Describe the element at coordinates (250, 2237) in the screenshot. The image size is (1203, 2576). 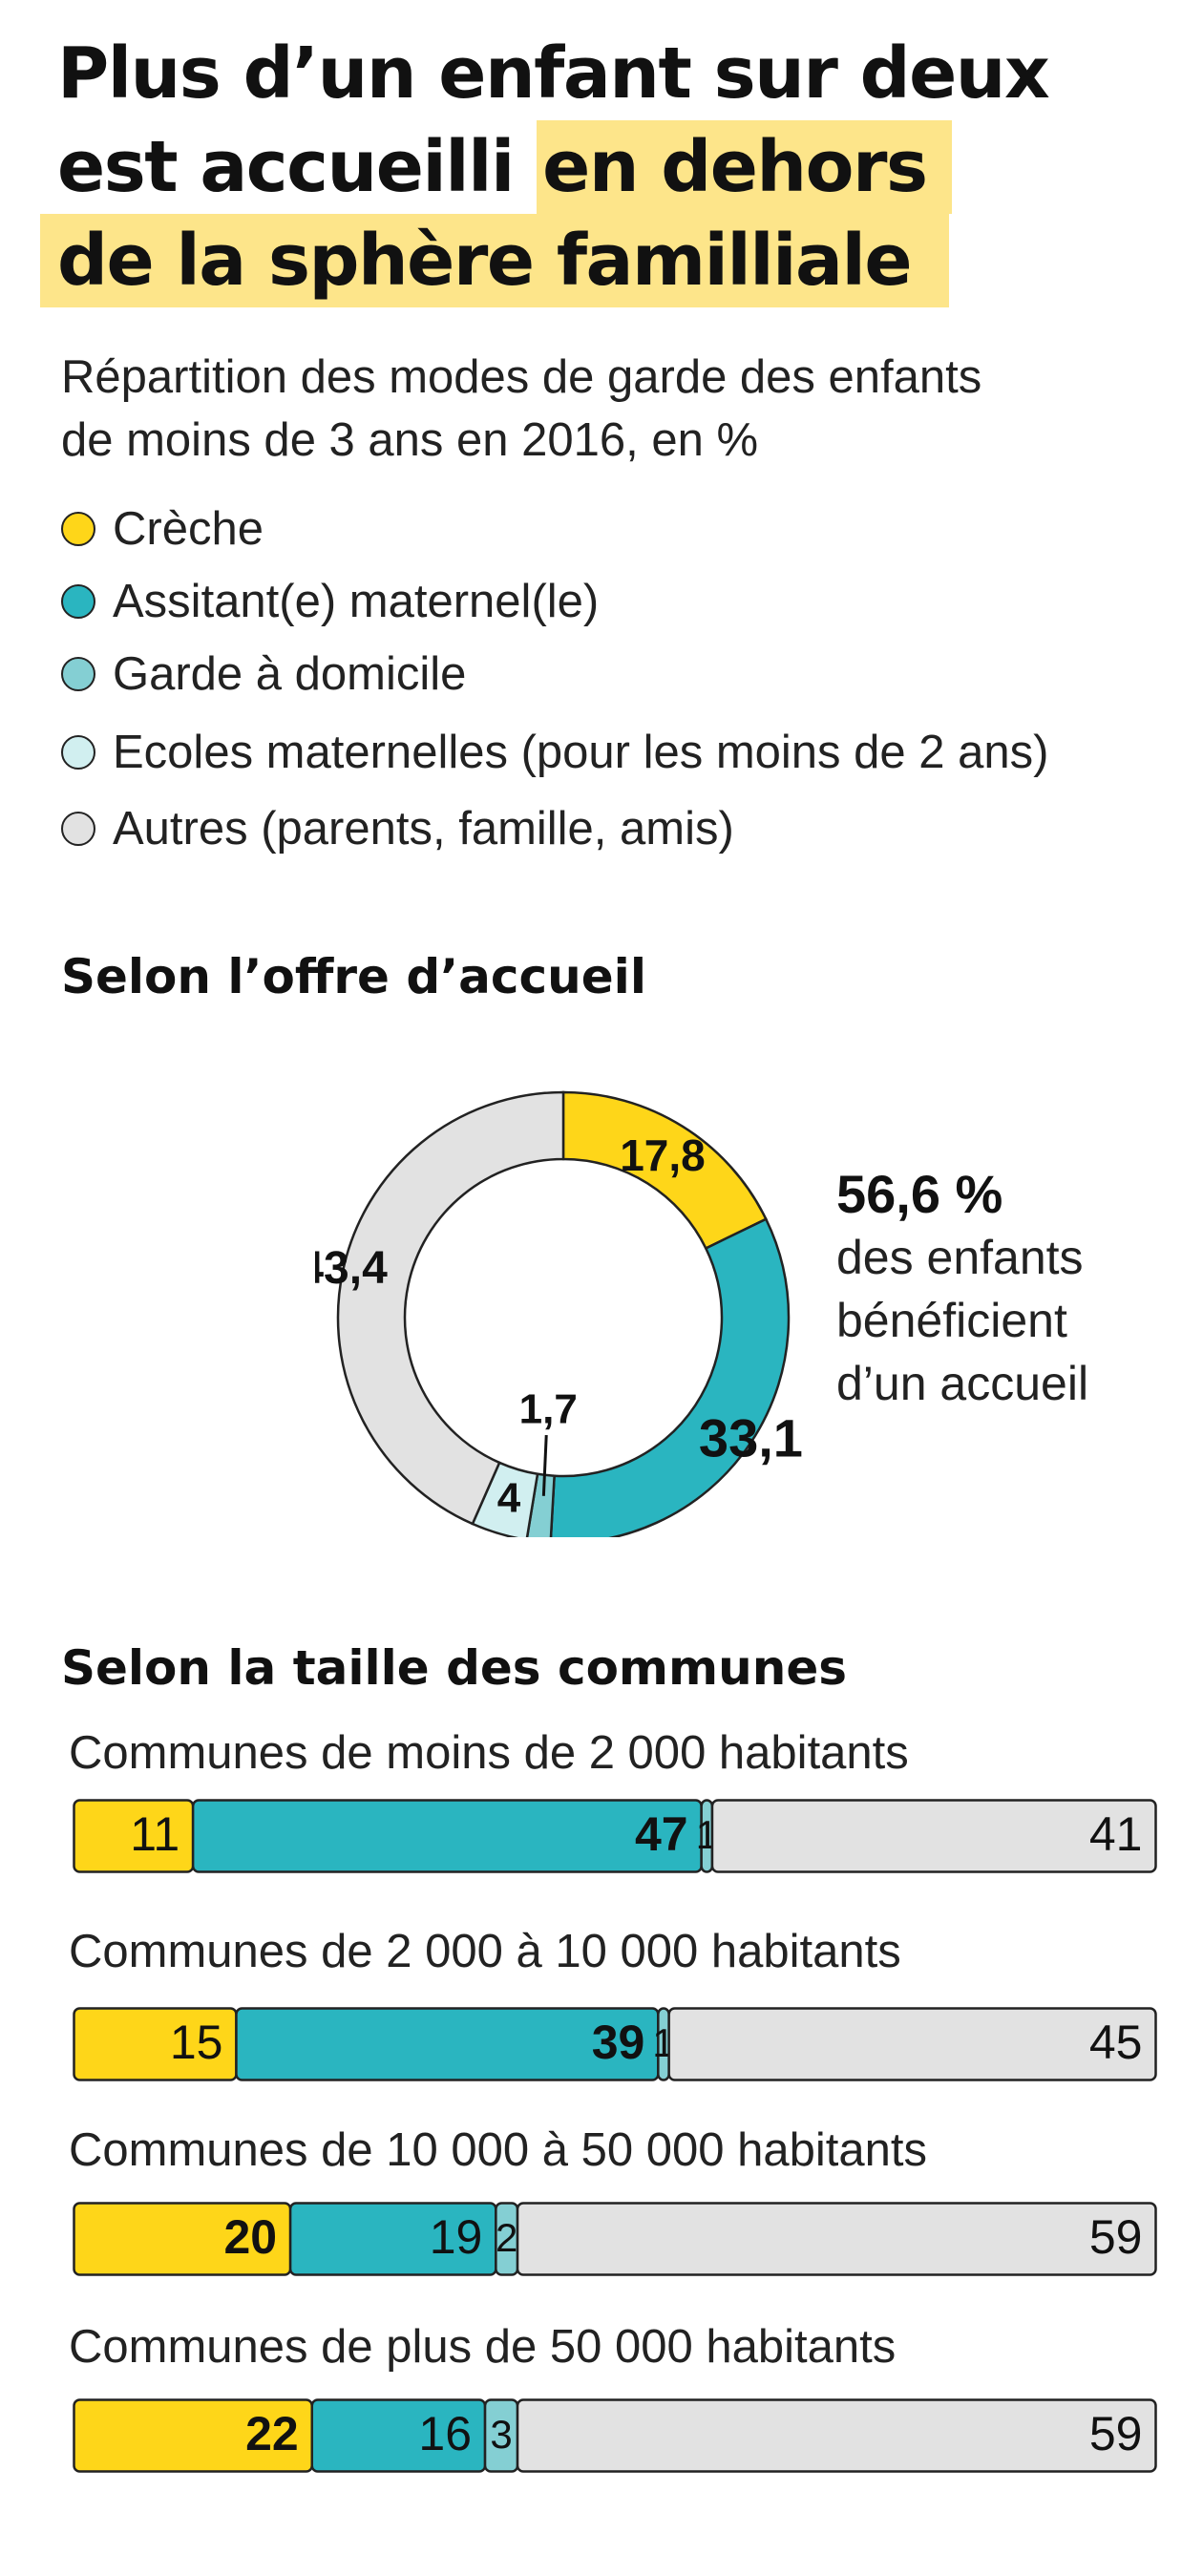
I see `bar-2-value-0: 20` at that location.